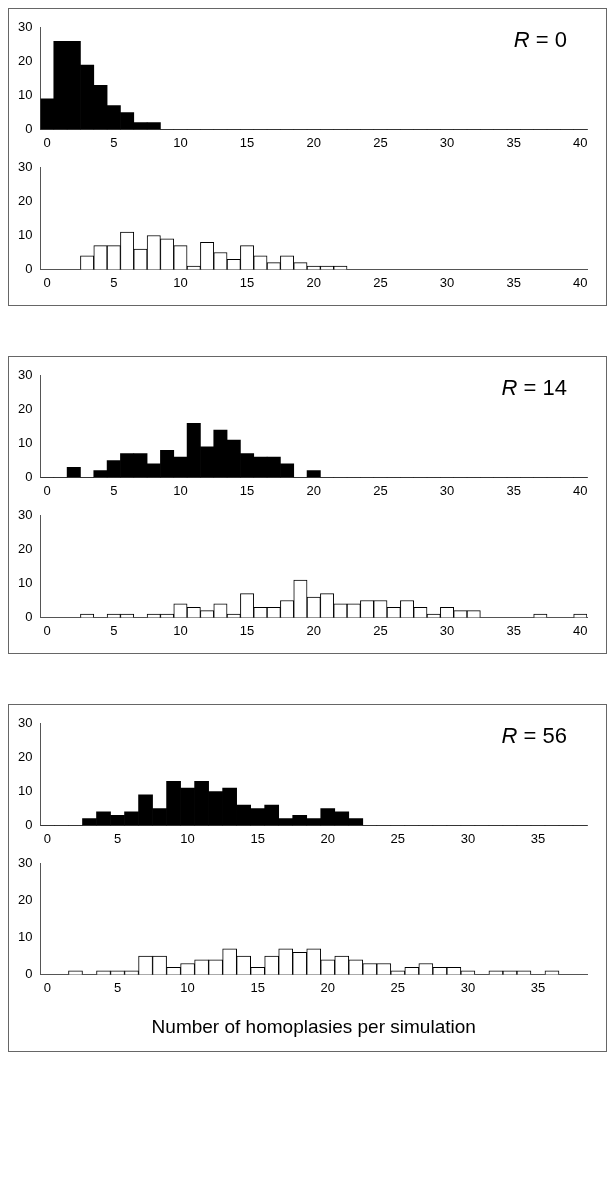 The image size is (615, 1184). I want to click on x-axis-title: Number of homoplasies per simulation, so click(313, 1026).